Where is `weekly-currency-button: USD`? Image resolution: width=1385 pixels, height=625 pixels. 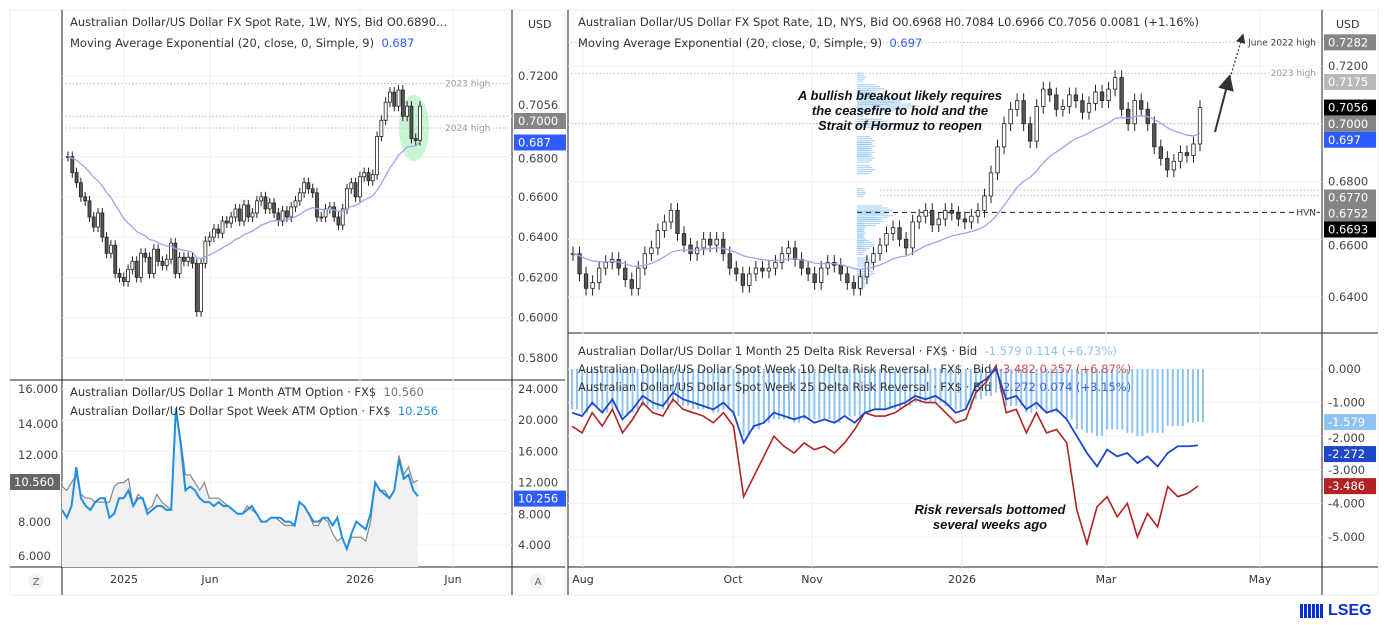 weekly-currency-button: USD is located at coordinates (540, 24).